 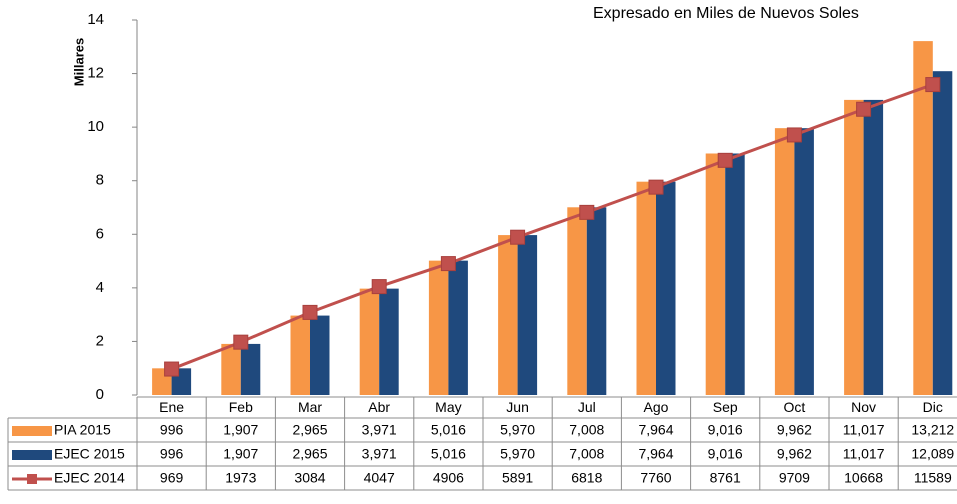 What do you see at coordinates (379, 407) in the screenshot?
I see `x-tick-label: Abr` at bounding box center [379, 407].